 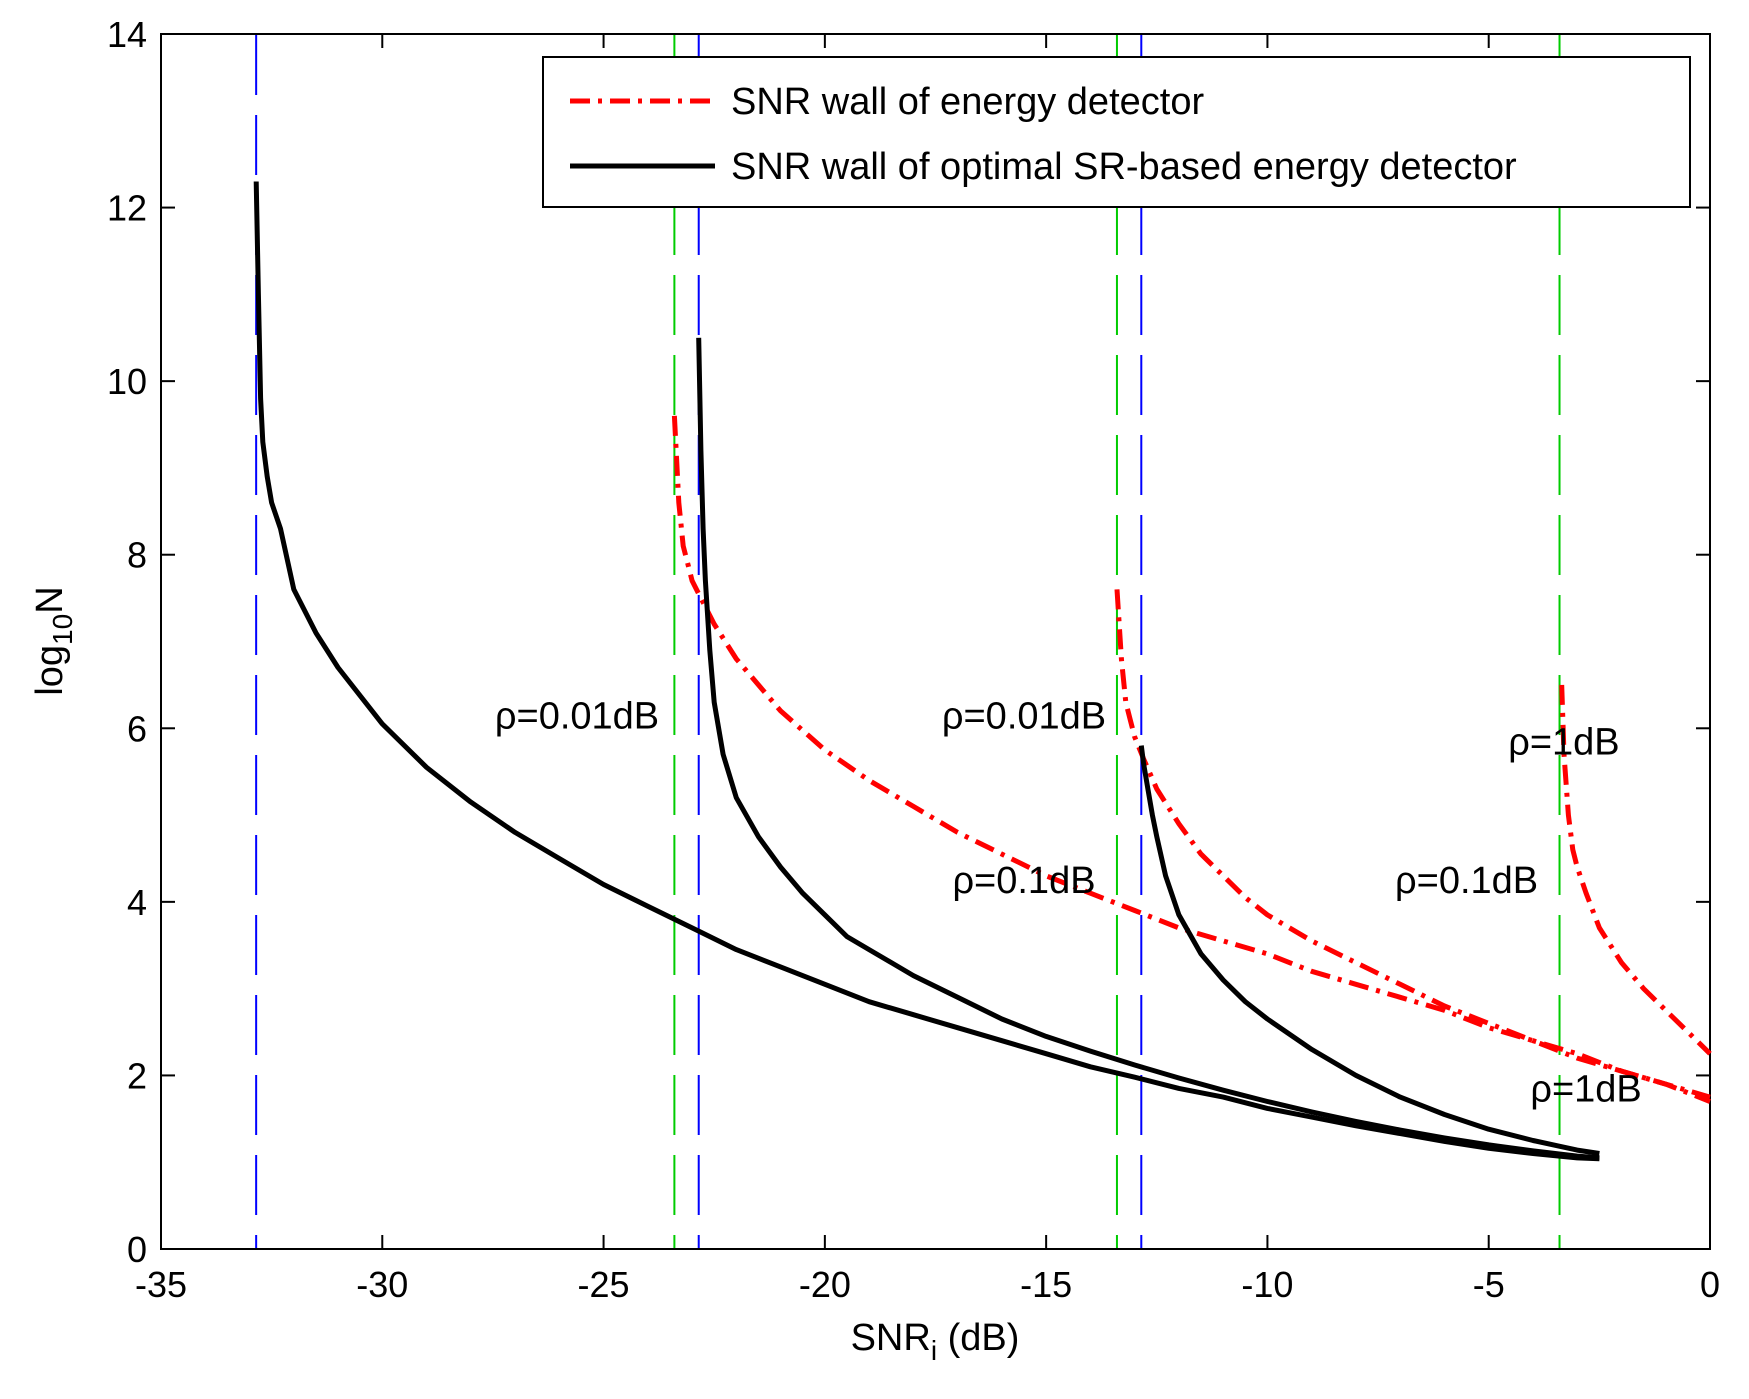 What do you see at coordinates (137, 555) in the screenshot?
I see `y-tick-label-4: 8` at bounding box center [137, 555].